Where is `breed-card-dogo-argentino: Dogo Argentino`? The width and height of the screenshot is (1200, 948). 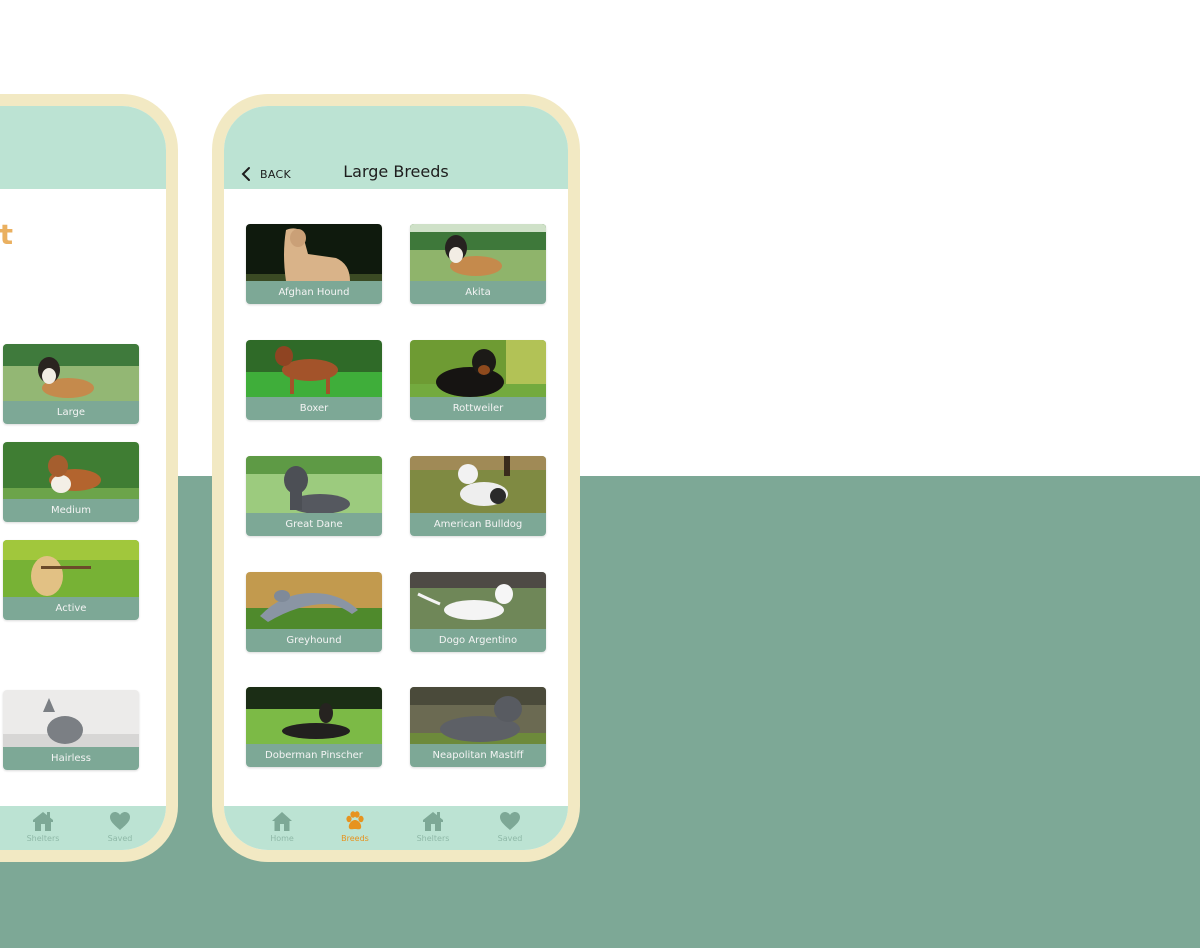
breed-card-dogo-argentino: Dogo Argentino is located at coordinates (478, 612).